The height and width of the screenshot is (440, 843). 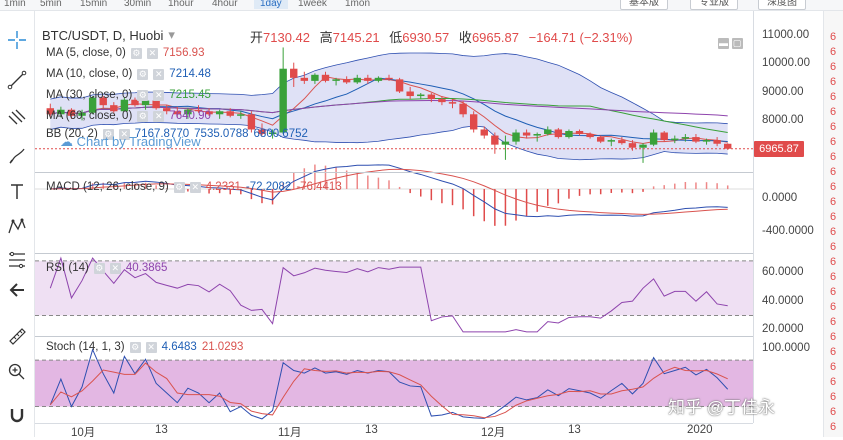 I want to click on ma60-legend: MA (60, close, 0) ⚙ ✕ 7640.90, so click(x=128, y=116).